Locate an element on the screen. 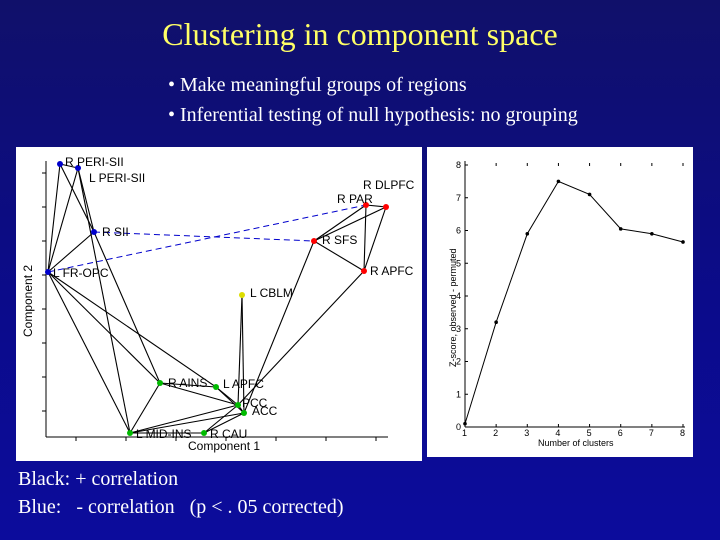  chart-y-label: Z-score, observed - permuted is located at coordinates (453, 307).